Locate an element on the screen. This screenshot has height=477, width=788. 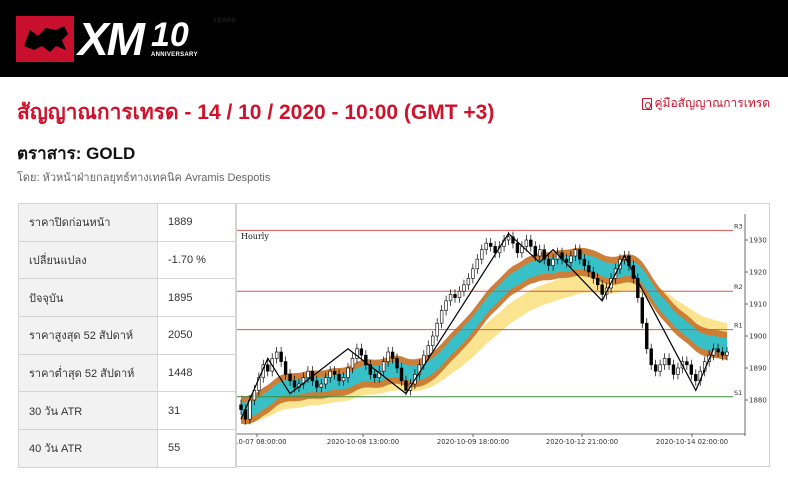
stats-row: 40 วัน ATR 55 is located at coordinates (127, 448).